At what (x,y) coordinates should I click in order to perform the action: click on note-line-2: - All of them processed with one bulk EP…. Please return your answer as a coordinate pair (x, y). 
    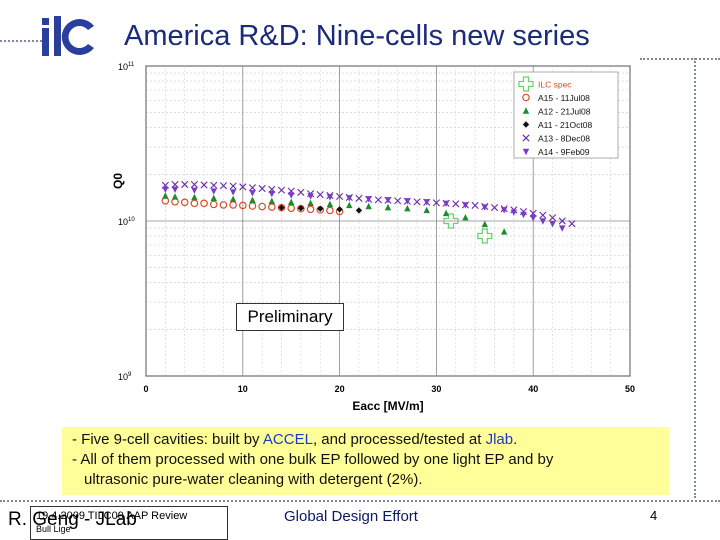
    Looking at the image, I should click on (313, 459).